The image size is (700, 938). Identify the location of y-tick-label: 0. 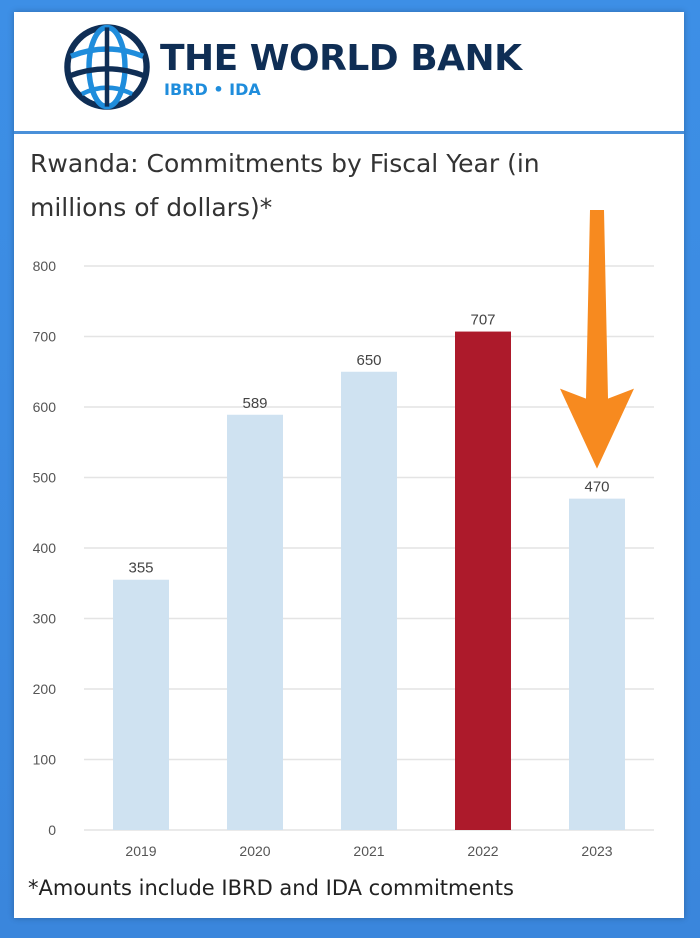
(52, 830).